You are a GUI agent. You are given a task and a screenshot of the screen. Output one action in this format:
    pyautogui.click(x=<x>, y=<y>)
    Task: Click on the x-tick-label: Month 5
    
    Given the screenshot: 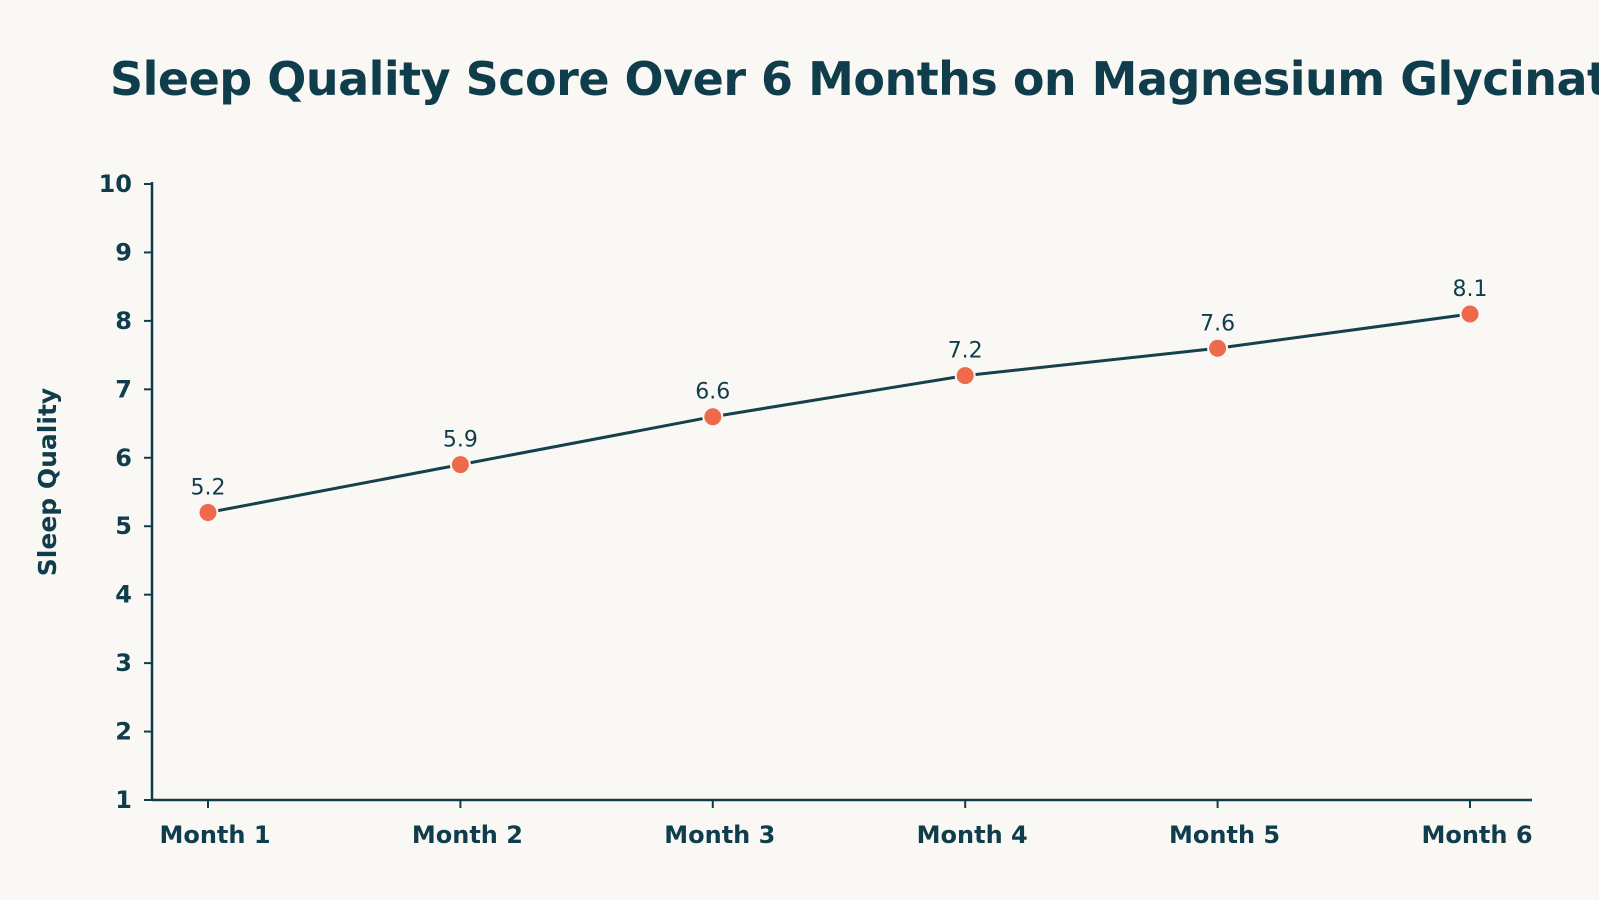 What is the action you would take?
    pyautogui.click(x=1224, y=835)
    